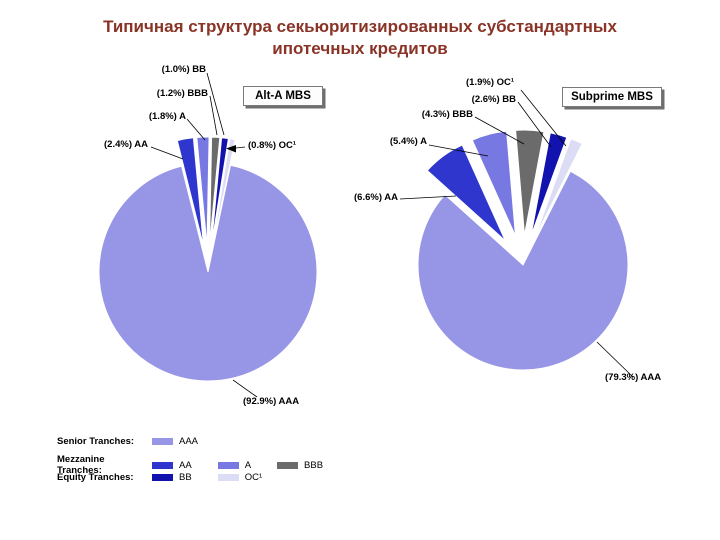 The width and height of the screenshot is (720, 540). Describe the element at coordinates (288, 465) in the screenshot. I see `bbb-swatch-icon` at that location.